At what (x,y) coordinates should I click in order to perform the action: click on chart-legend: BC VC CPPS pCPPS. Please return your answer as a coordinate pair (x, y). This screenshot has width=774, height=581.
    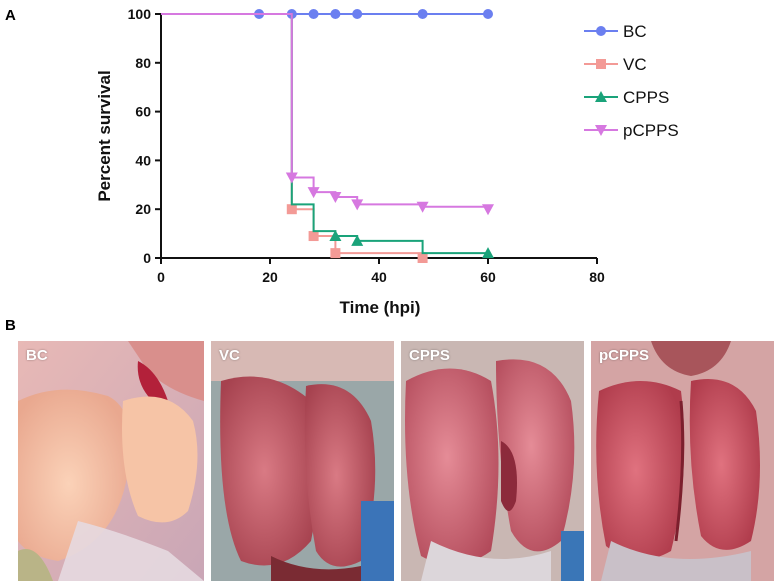
    Looking at the image, I should click on (631, 81).